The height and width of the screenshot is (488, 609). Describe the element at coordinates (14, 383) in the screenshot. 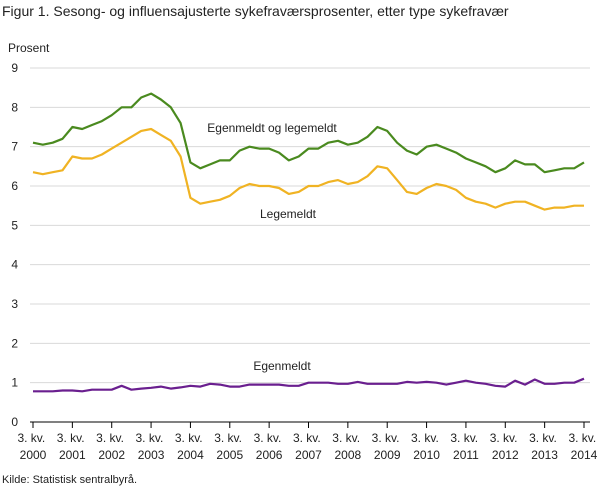

I see `y-tick-label: 1` at that location.